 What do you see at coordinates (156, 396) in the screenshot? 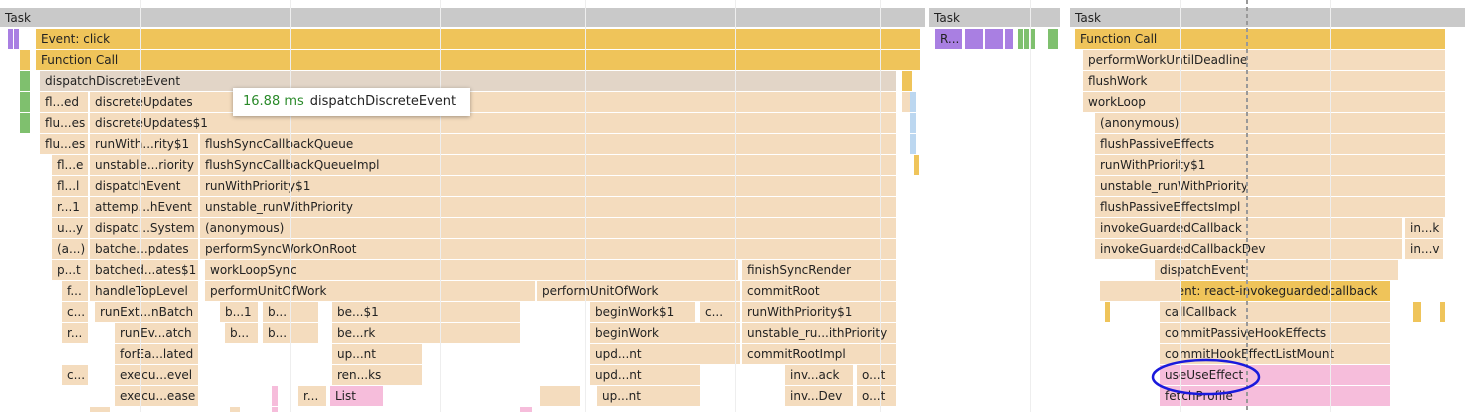
I see `flame-block: execu...ease` at bounding box center [156, 396].